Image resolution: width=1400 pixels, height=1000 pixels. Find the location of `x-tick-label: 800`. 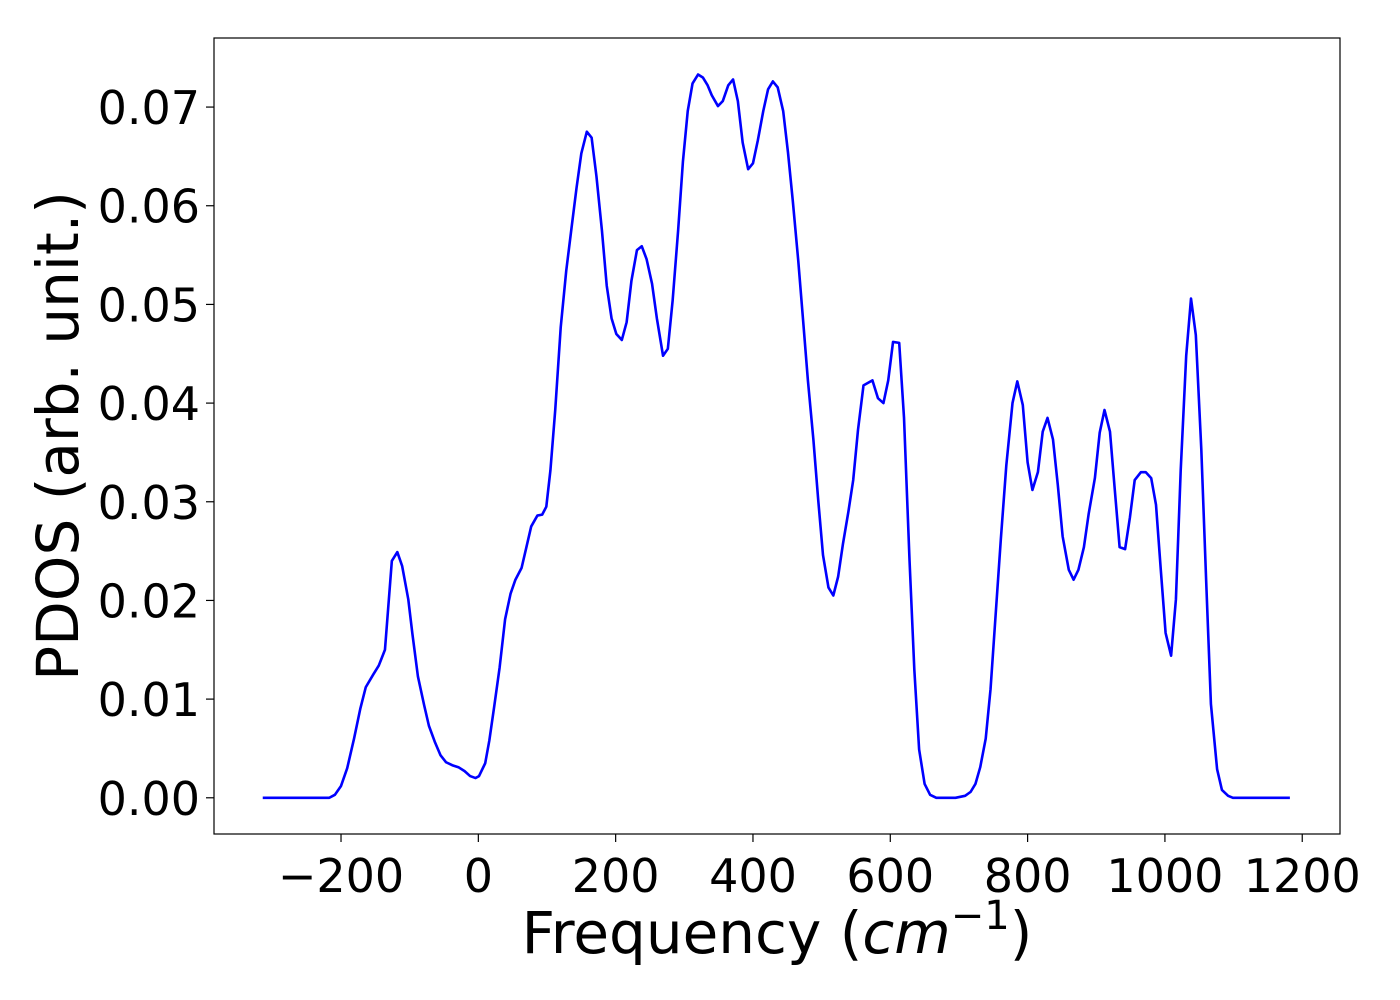

x-tick-label: 800 is located at coordinates (1028, 876).